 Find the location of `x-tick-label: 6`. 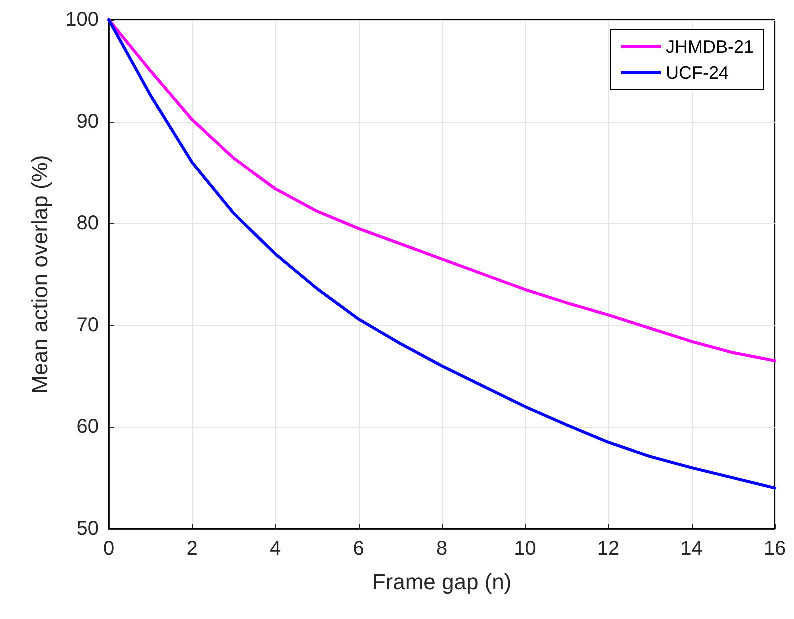

x-tick-label: 6 is located at coordinates (358, 549).